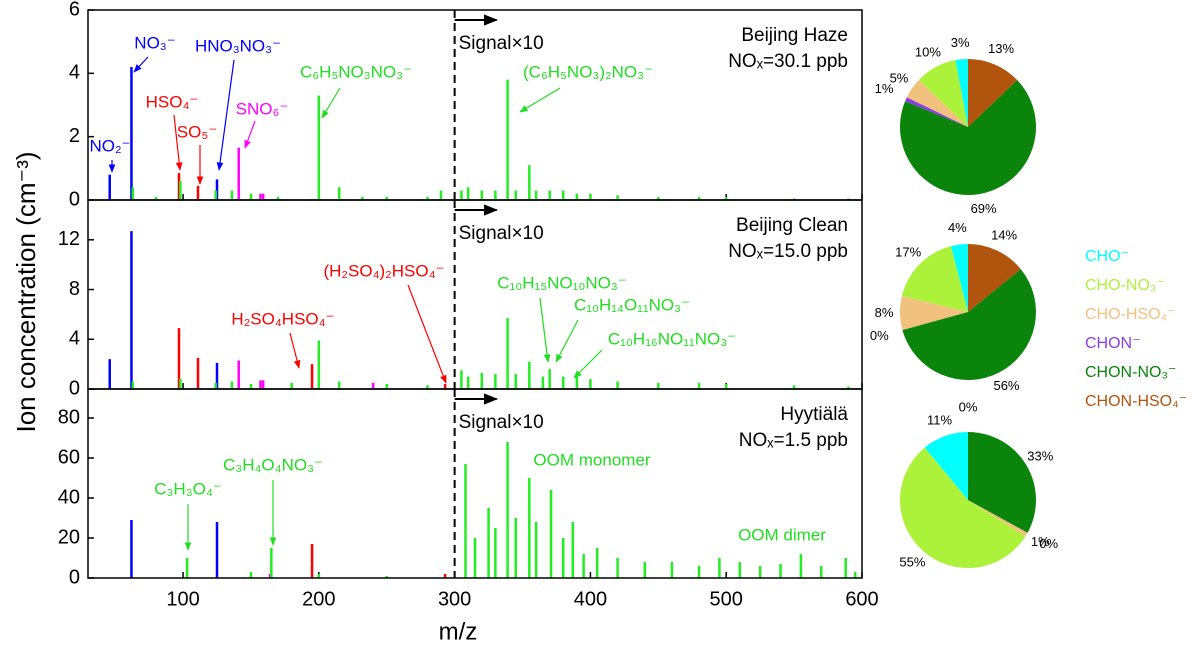 Image resolution: width=1198 pixels, height=651 pixels. I want to click on panel-subtitle: NOₓ=1.5 ppb, so click(793, 440).